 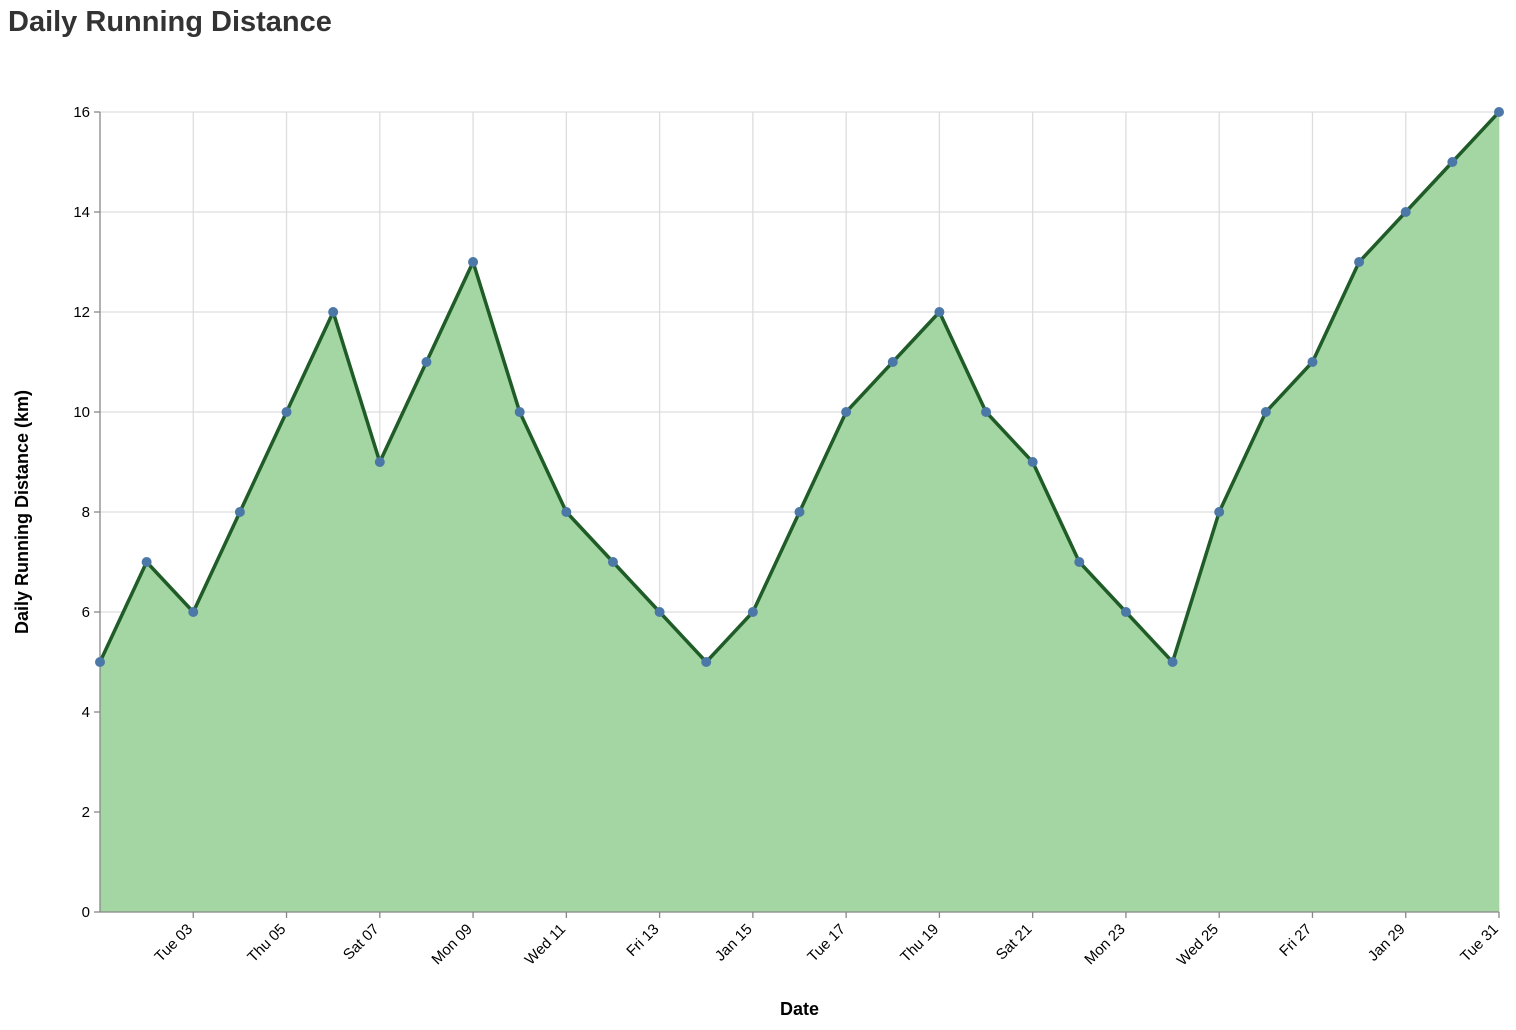 I want to click on x-tick-label: Mon 23, so click(x=1104, y=944).